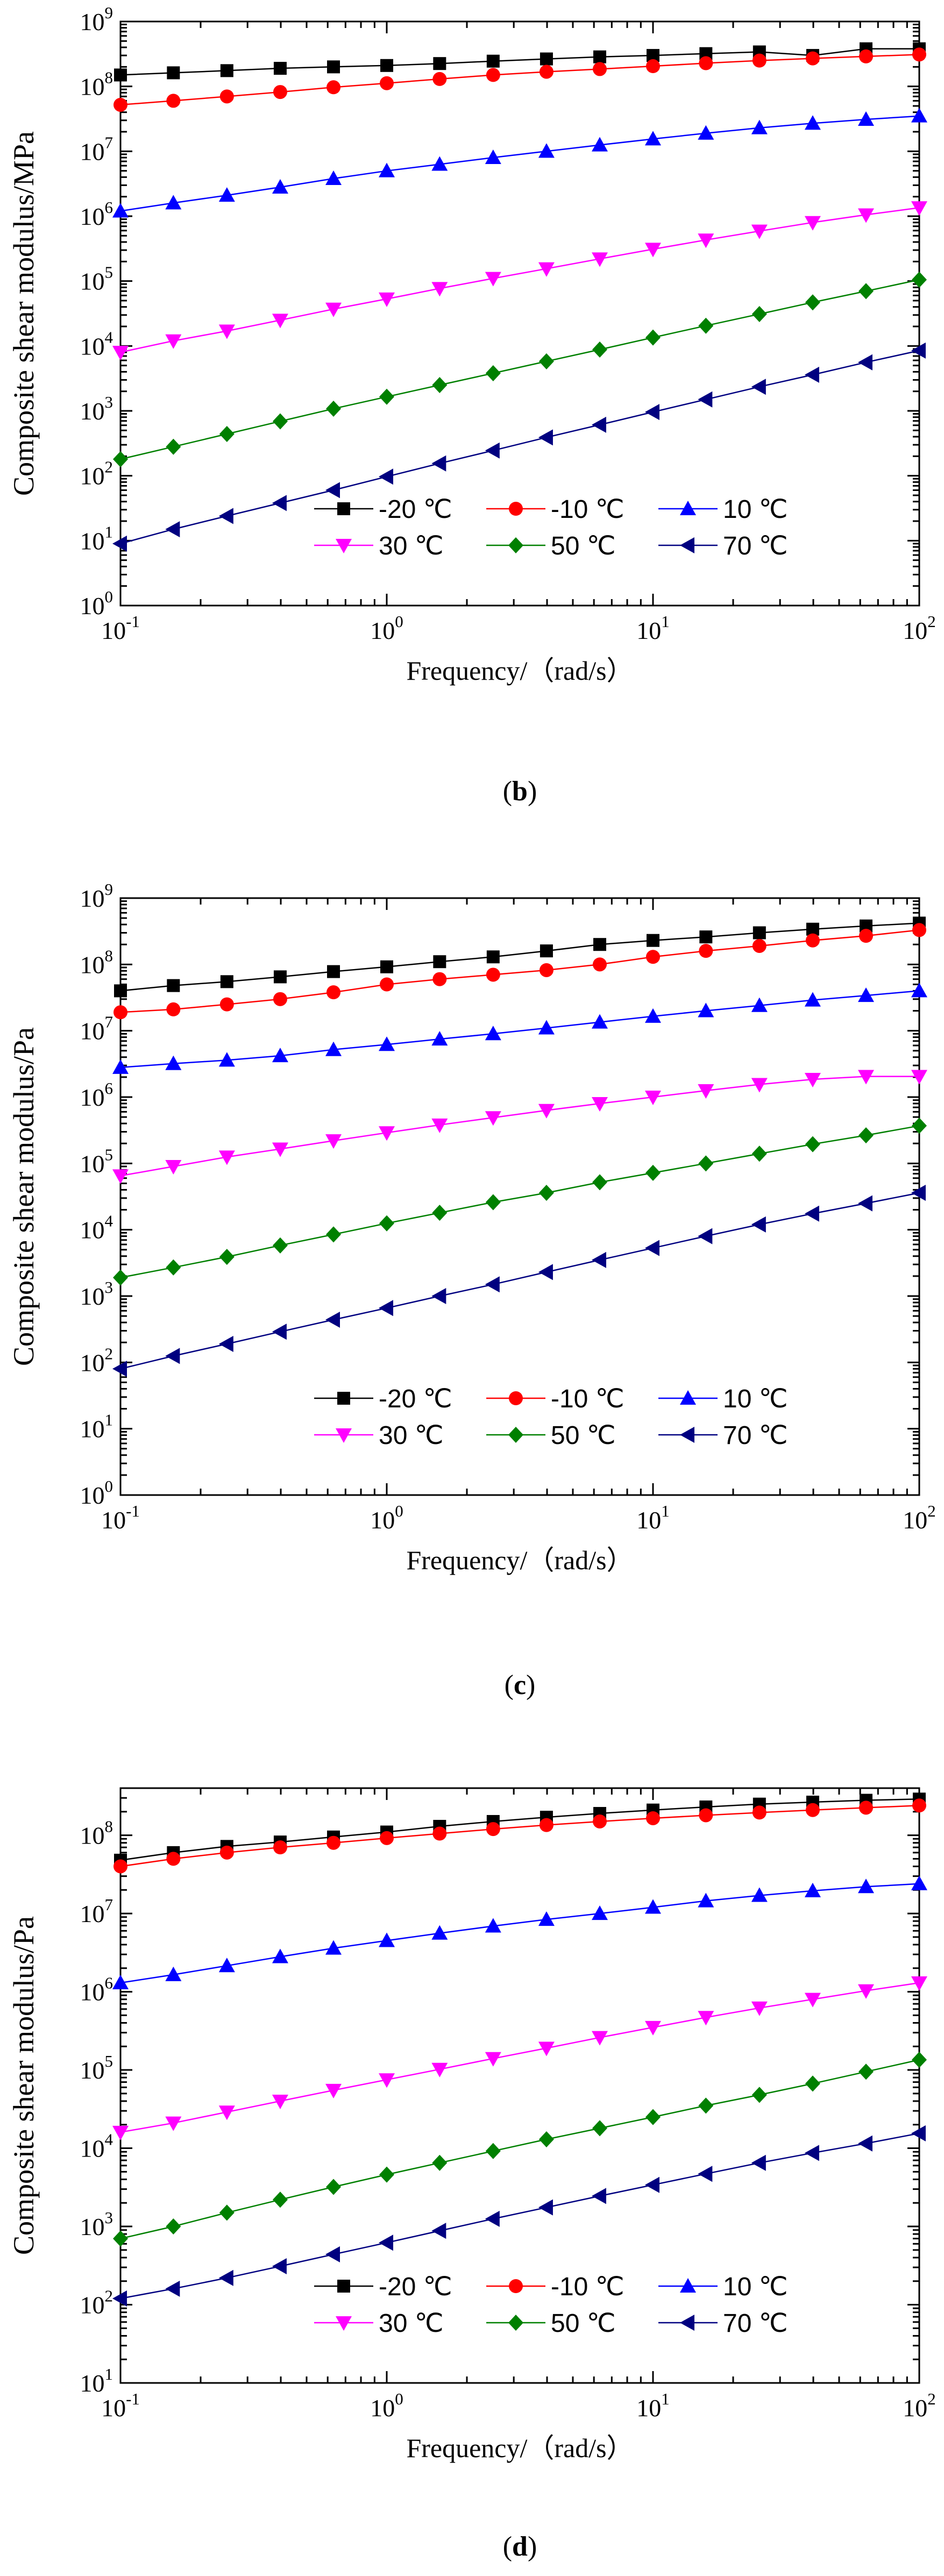  What do you see at coordinates (97, 2303) in the screenshot?
I see `y-tick-label: 10²` at bounding box center [97, 2303].